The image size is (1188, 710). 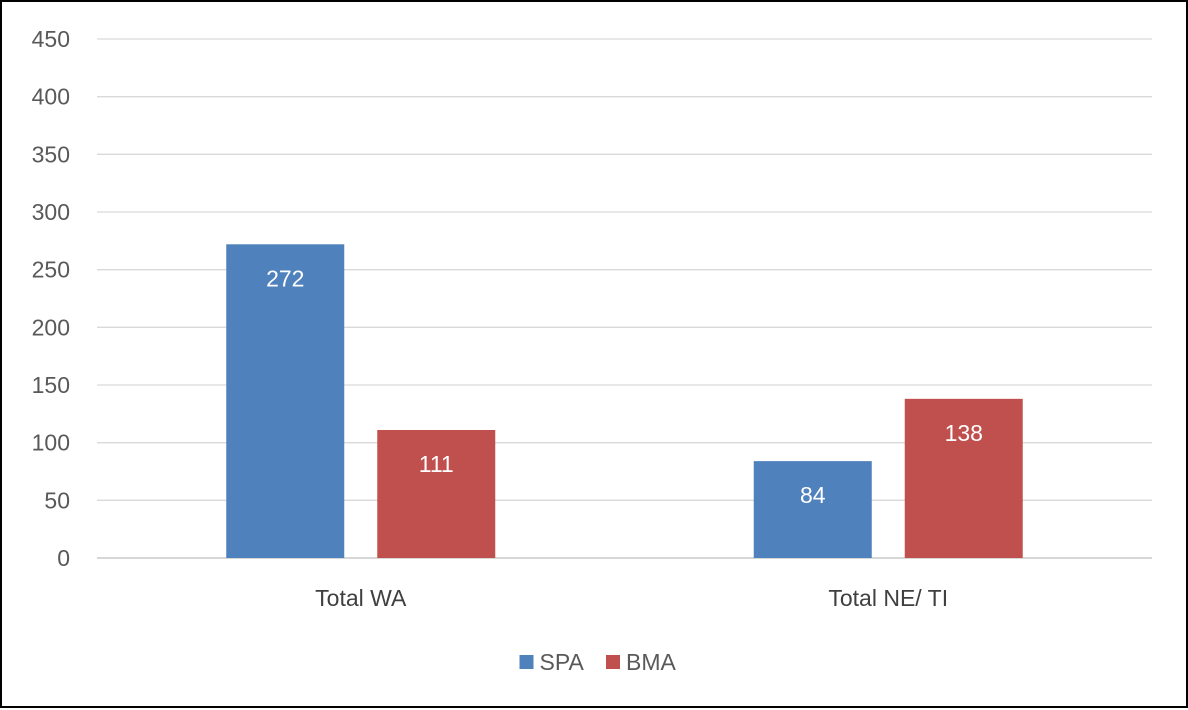 What do you see at coordinates (51, 443) in the screenshot?
I see `y-tick-label: 100` at bounding box center [51, 443].